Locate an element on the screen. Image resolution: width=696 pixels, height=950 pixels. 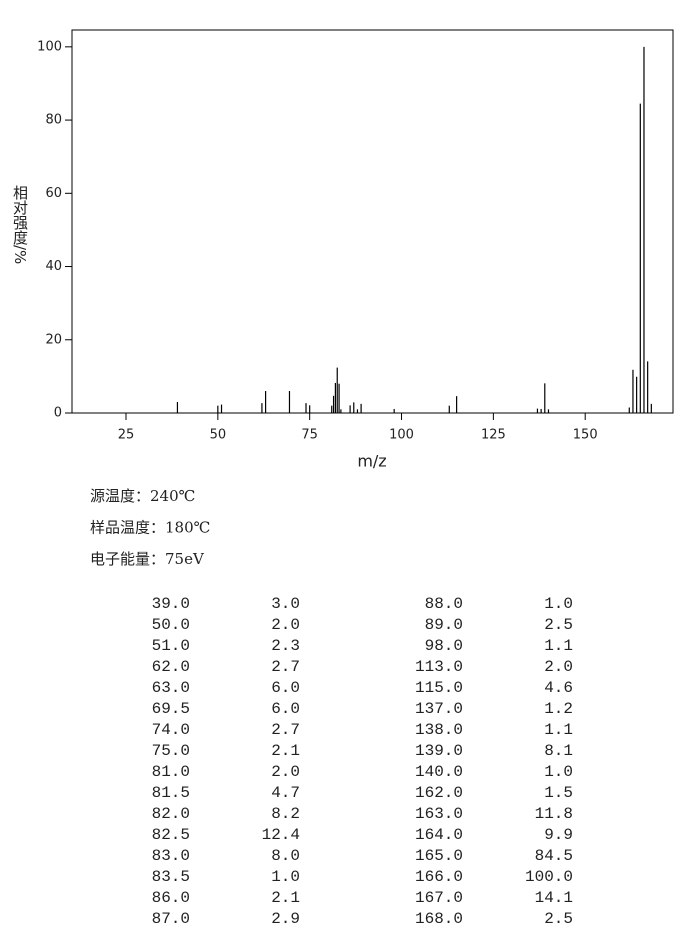
table-mz: 63.0 is located at coordinates (171, 688).